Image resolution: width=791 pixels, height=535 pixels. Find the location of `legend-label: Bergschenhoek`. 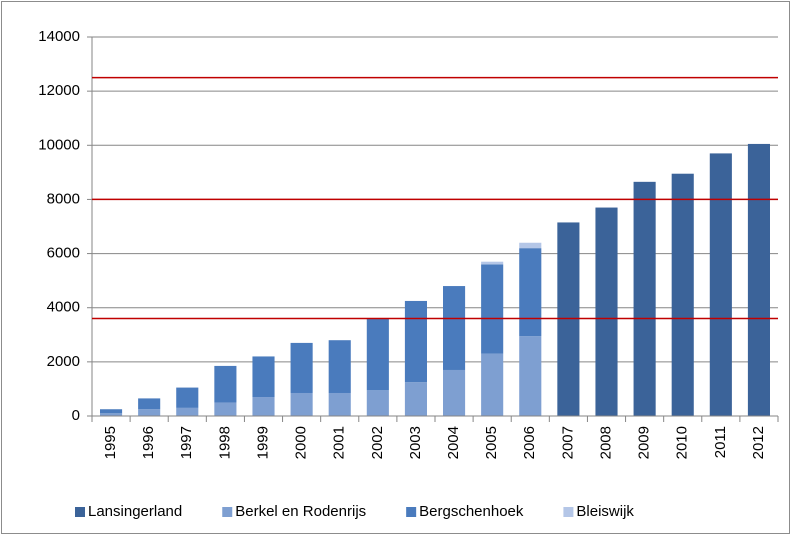

legend-label: Bergschenhoek is located at coordinates (471, 511).